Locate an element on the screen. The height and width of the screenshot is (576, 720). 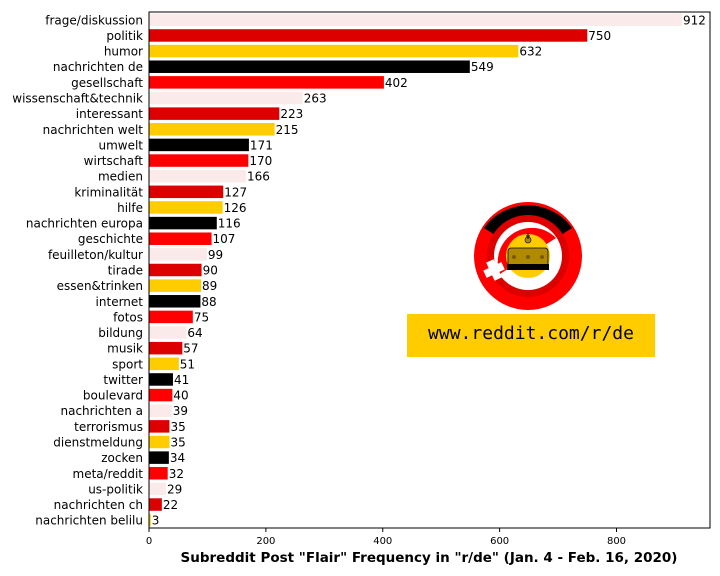
value-label: 90 is located at coordinates (210, 271).